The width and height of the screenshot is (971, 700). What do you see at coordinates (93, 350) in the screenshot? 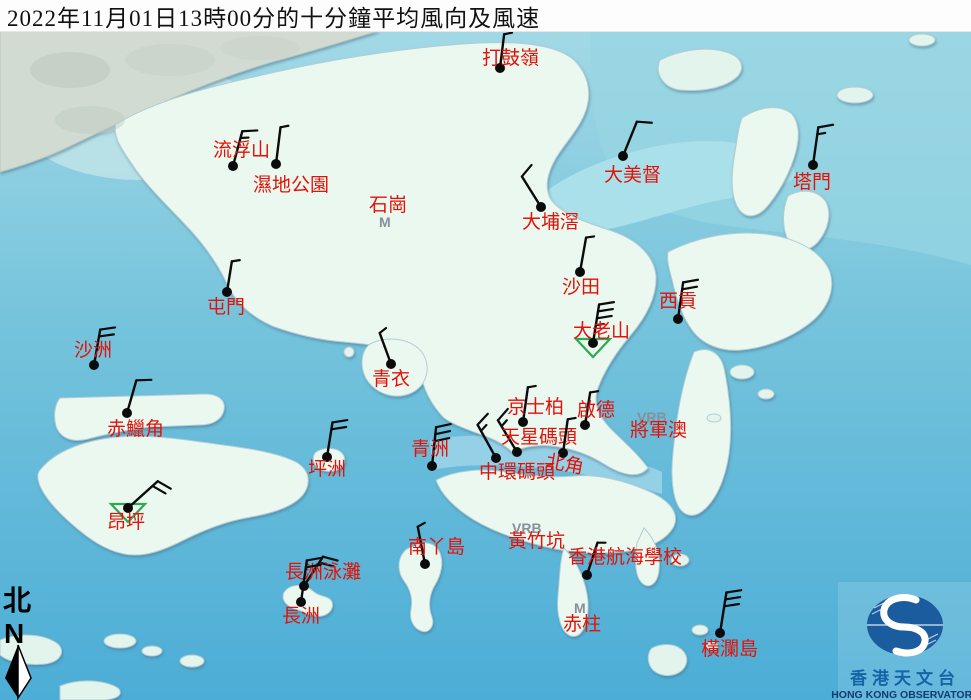
I see `station-label: 沙洲` at bounding box center [93, 350].